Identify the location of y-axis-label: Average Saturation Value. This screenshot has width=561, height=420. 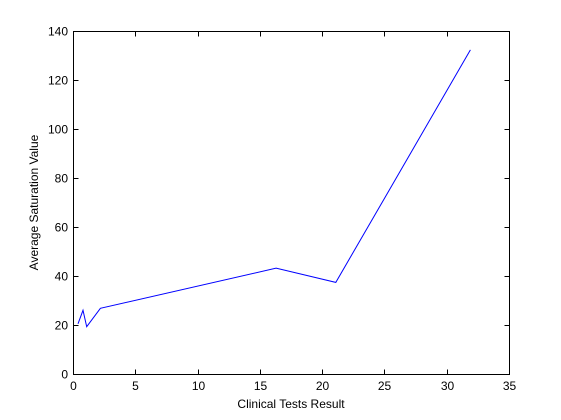
(34, 202).